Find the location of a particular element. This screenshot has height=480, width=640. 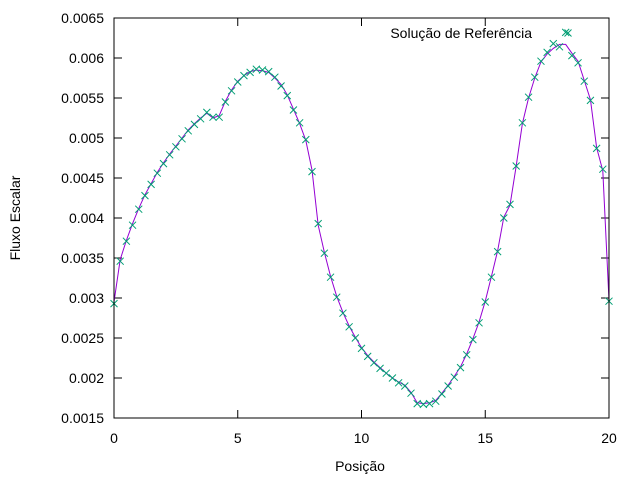

y-tick-label: 0.0015 is located at coordinates (82, 418).